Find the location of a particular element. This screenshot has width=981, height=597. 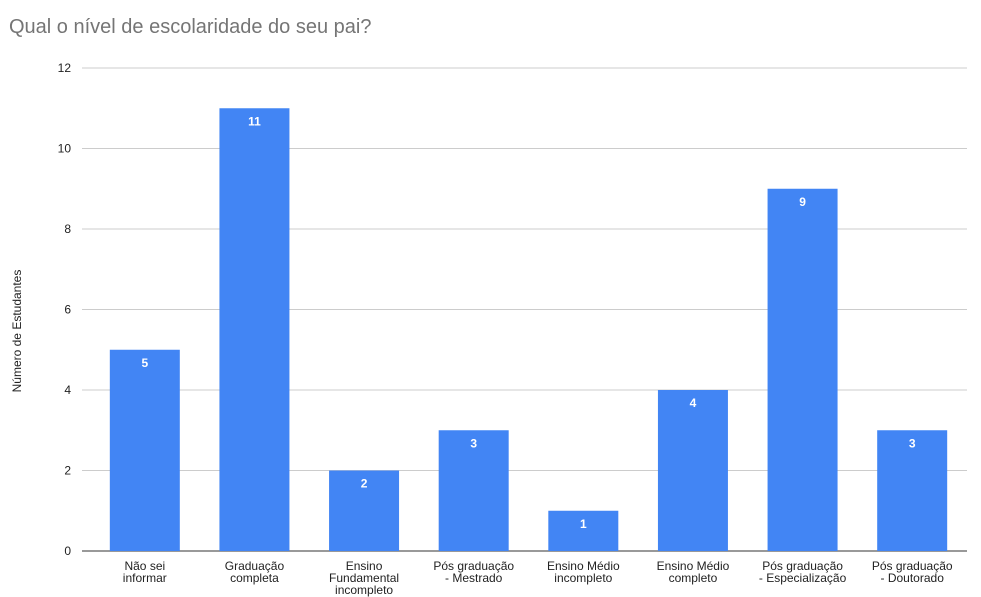

data-label: 11 is located at coordinates (254, 121).